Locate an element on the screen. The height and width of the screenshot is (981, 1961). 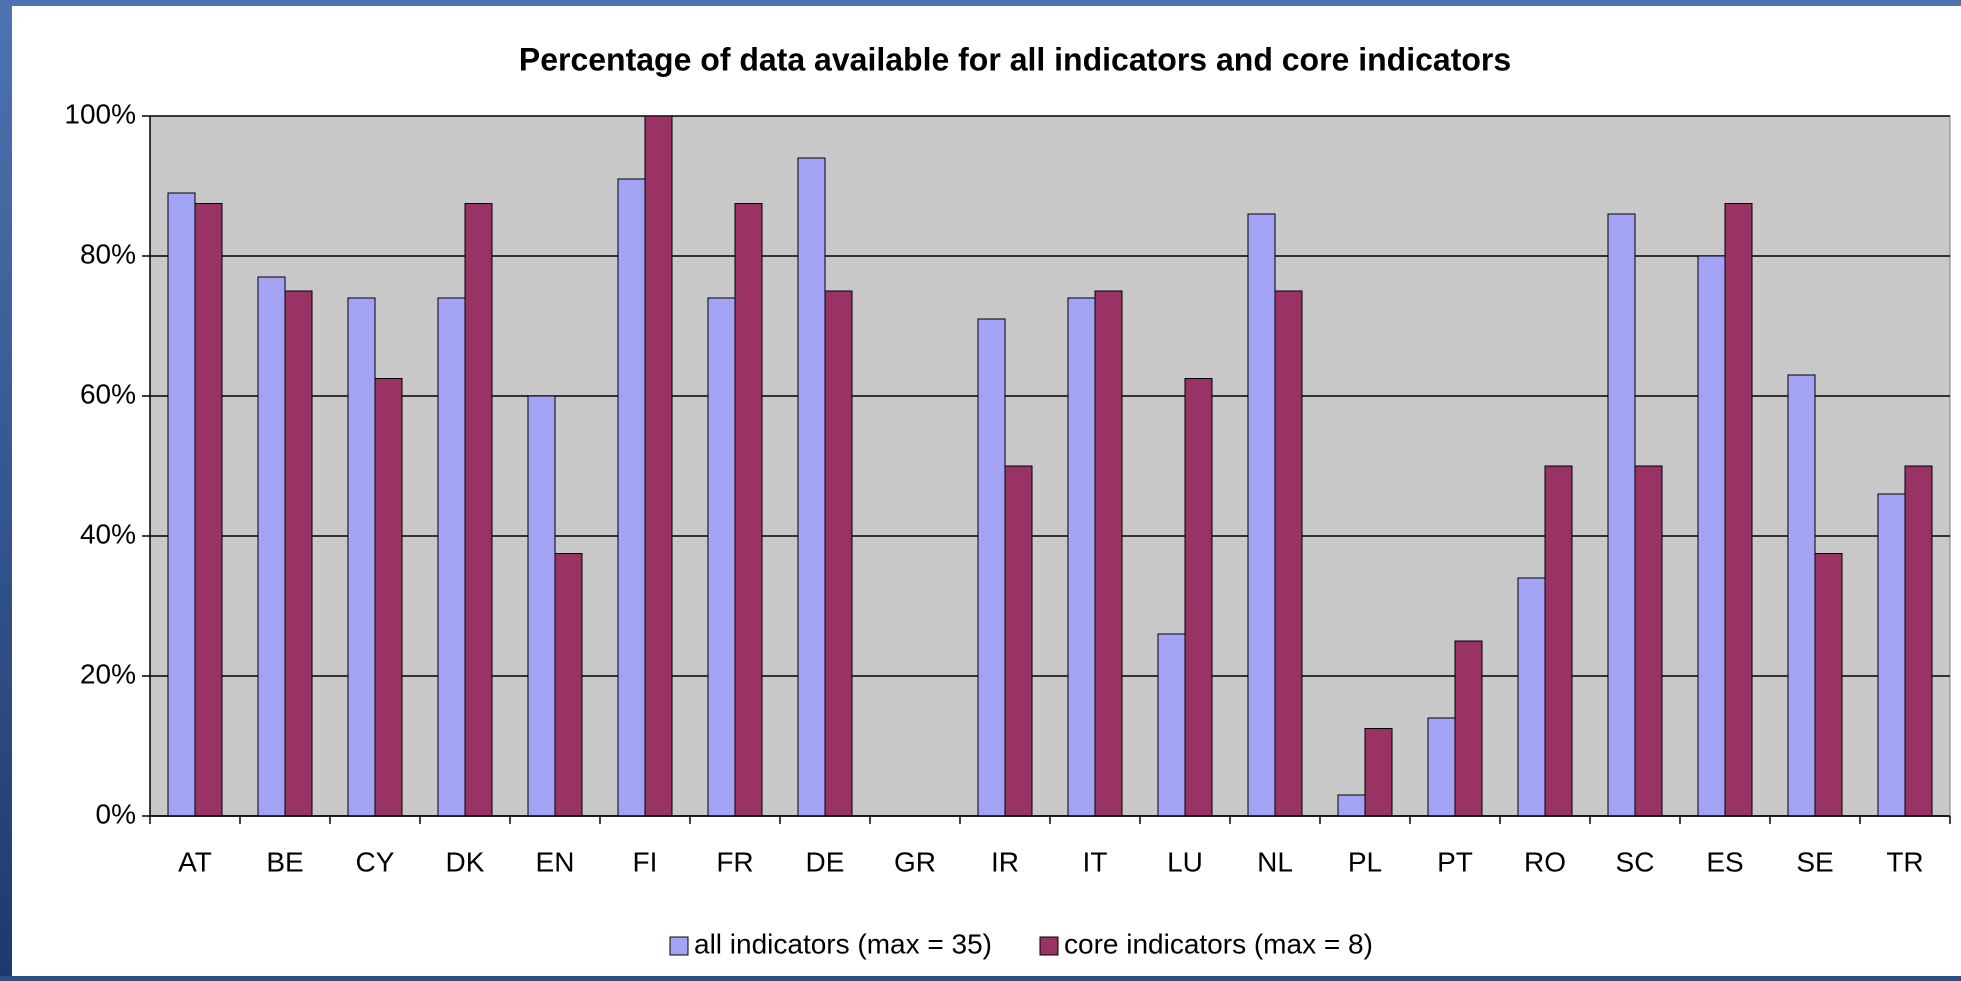
x-tick-label: DK is located at coordinates (465, 861).